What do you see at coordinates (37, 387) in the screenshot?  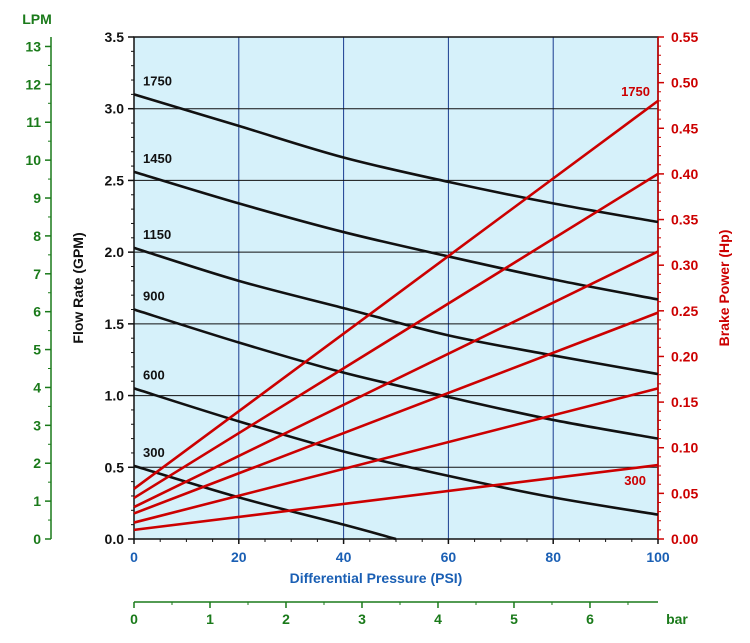 I see `lpm-tick-label: 4` at bounding box center [37, 387].